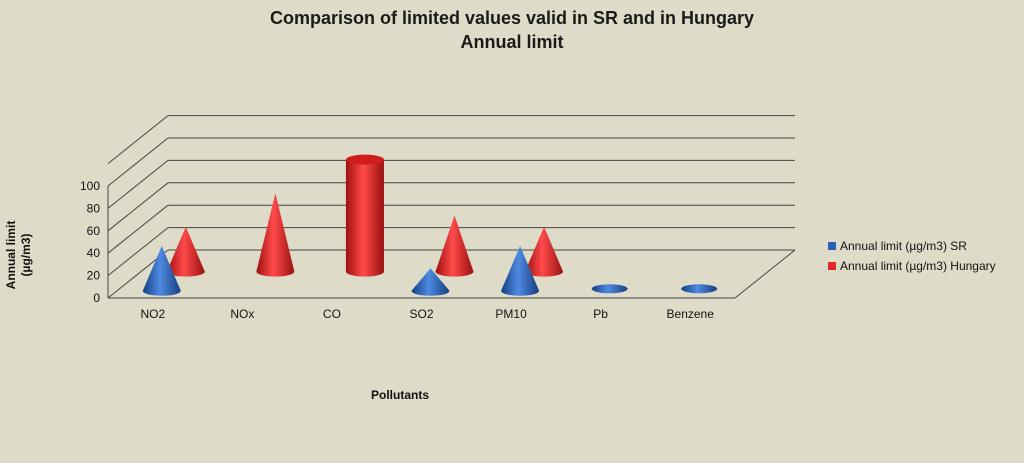 This screenshot has height=463, width=1024. What do you see at coordinates (152, 314) in the screenshot?
I see `x-tick-label: NO2` at bounding box center [152, 314].